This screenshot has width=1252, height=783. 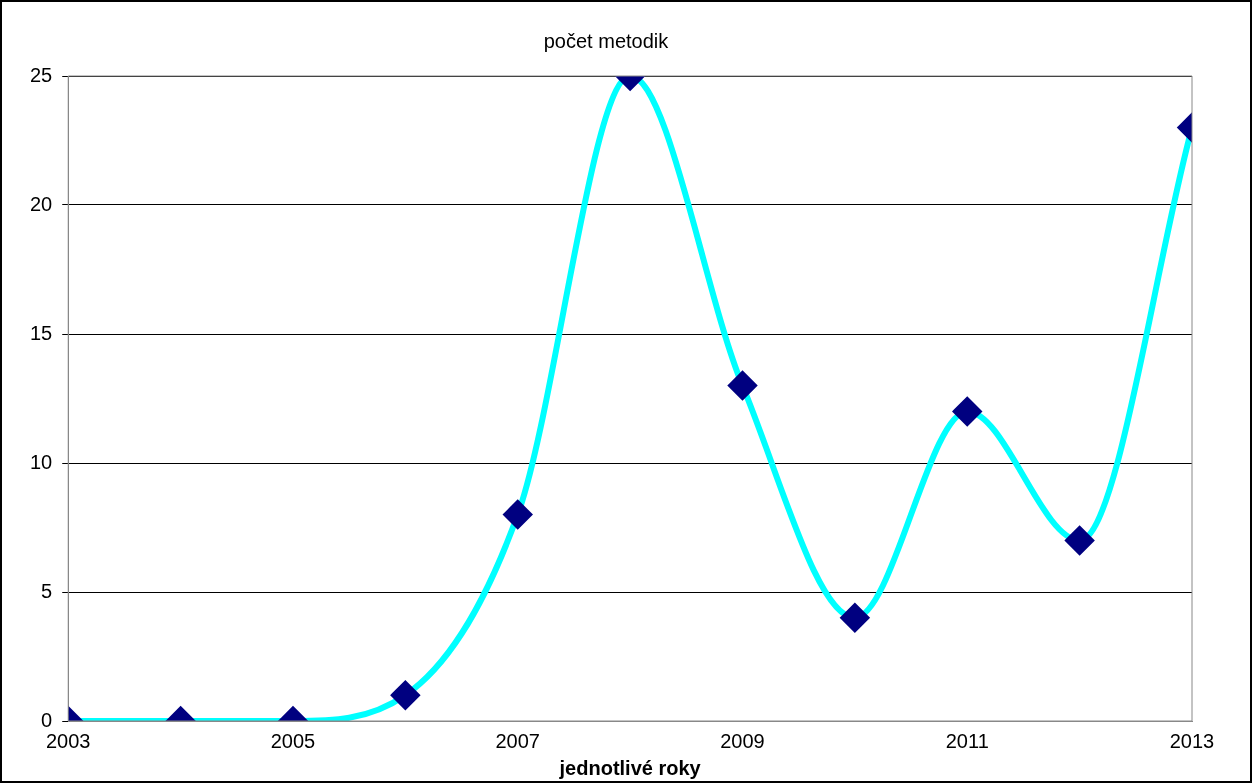 I want to click on x-tick-label: 2013, so click(x=1192, y=740).